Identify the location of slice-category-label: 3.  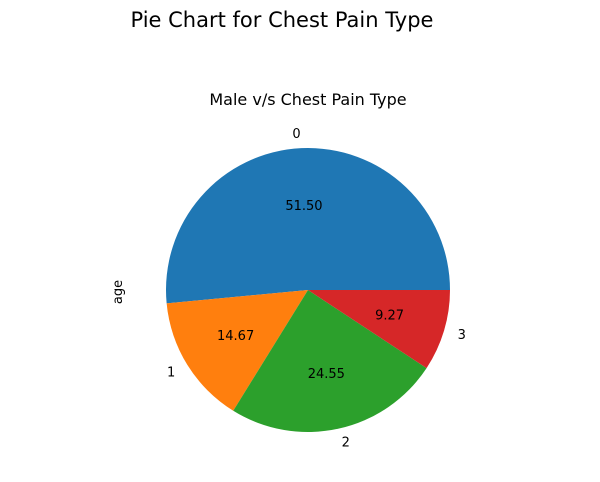
(462, 335).